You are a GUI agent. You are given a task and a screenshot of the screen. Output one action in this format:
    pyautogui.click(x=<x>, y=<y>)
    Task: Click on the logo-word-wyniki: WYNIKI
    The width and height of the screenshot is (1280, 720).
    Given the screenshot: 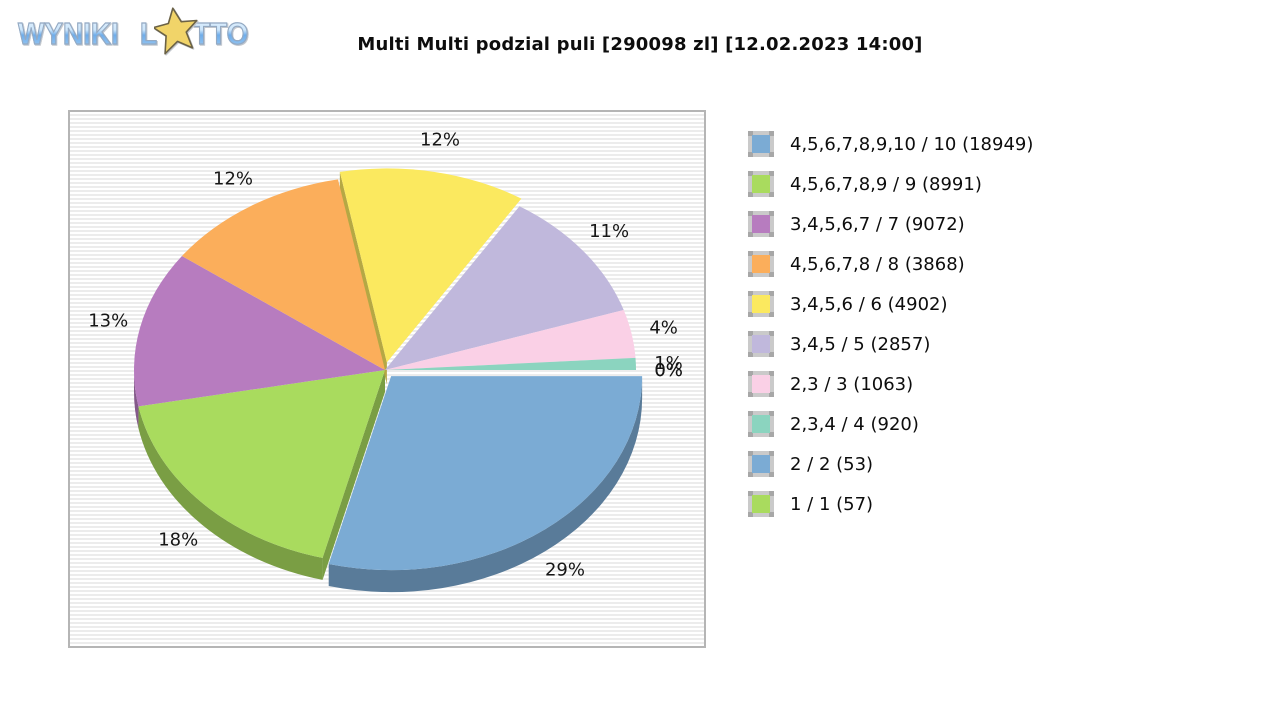 What is the action you would take?
    pyautogui.click(x=68, y=34)
    